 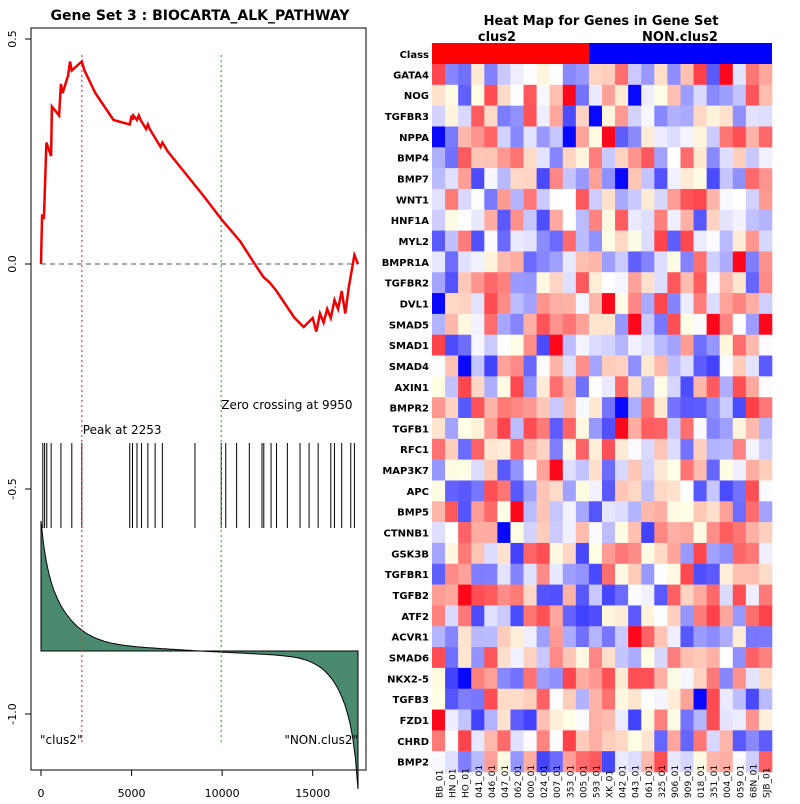 What do you see at coordinates (407, 534) in the screenshot?
I see `gene-label: CTNNB1` at bounding box center [407, 534].